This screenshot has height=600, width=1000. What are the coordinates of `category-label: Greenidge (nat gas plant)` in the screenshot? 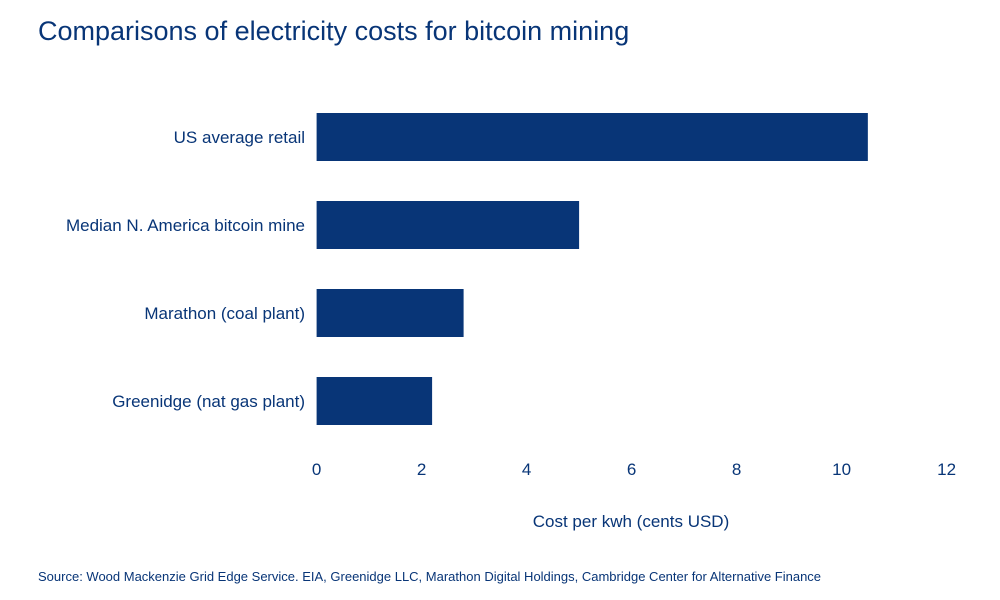 It's located at (208, 401).